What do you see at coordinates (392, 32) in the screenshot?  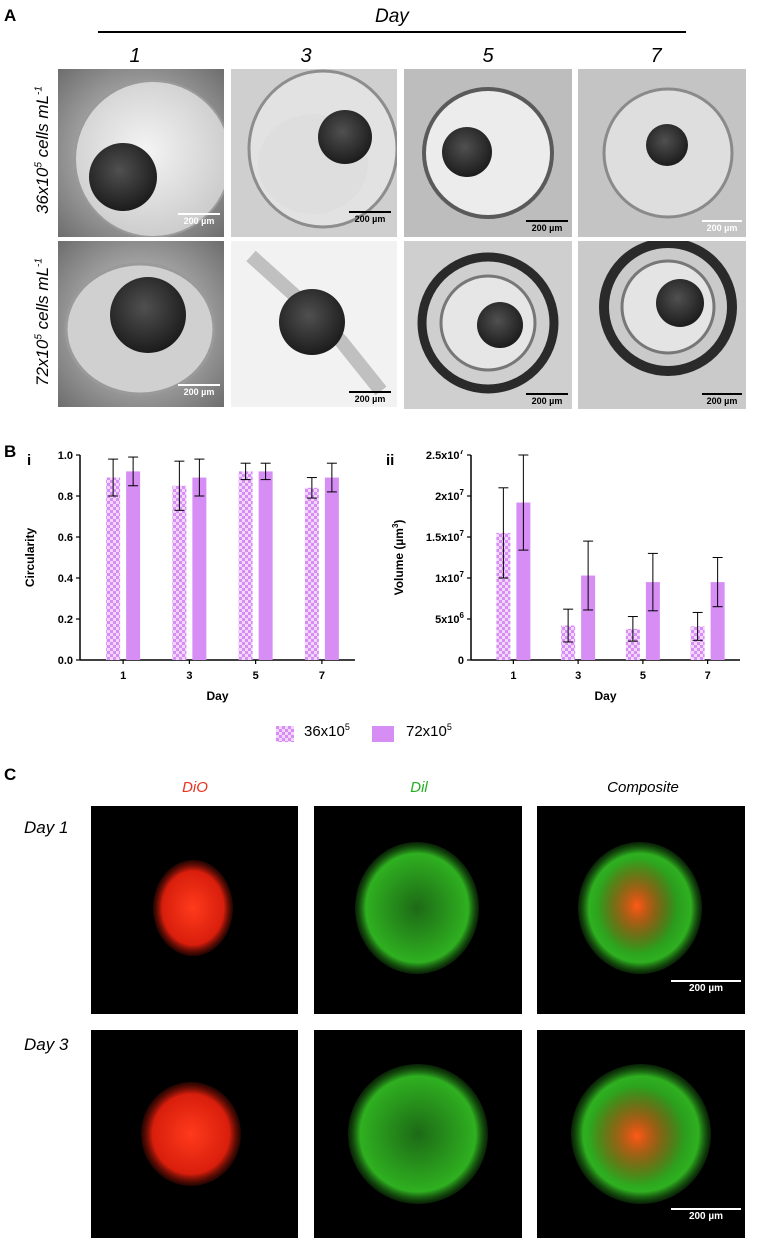 I see `day-header-rule` at bounding box center [392, 32].